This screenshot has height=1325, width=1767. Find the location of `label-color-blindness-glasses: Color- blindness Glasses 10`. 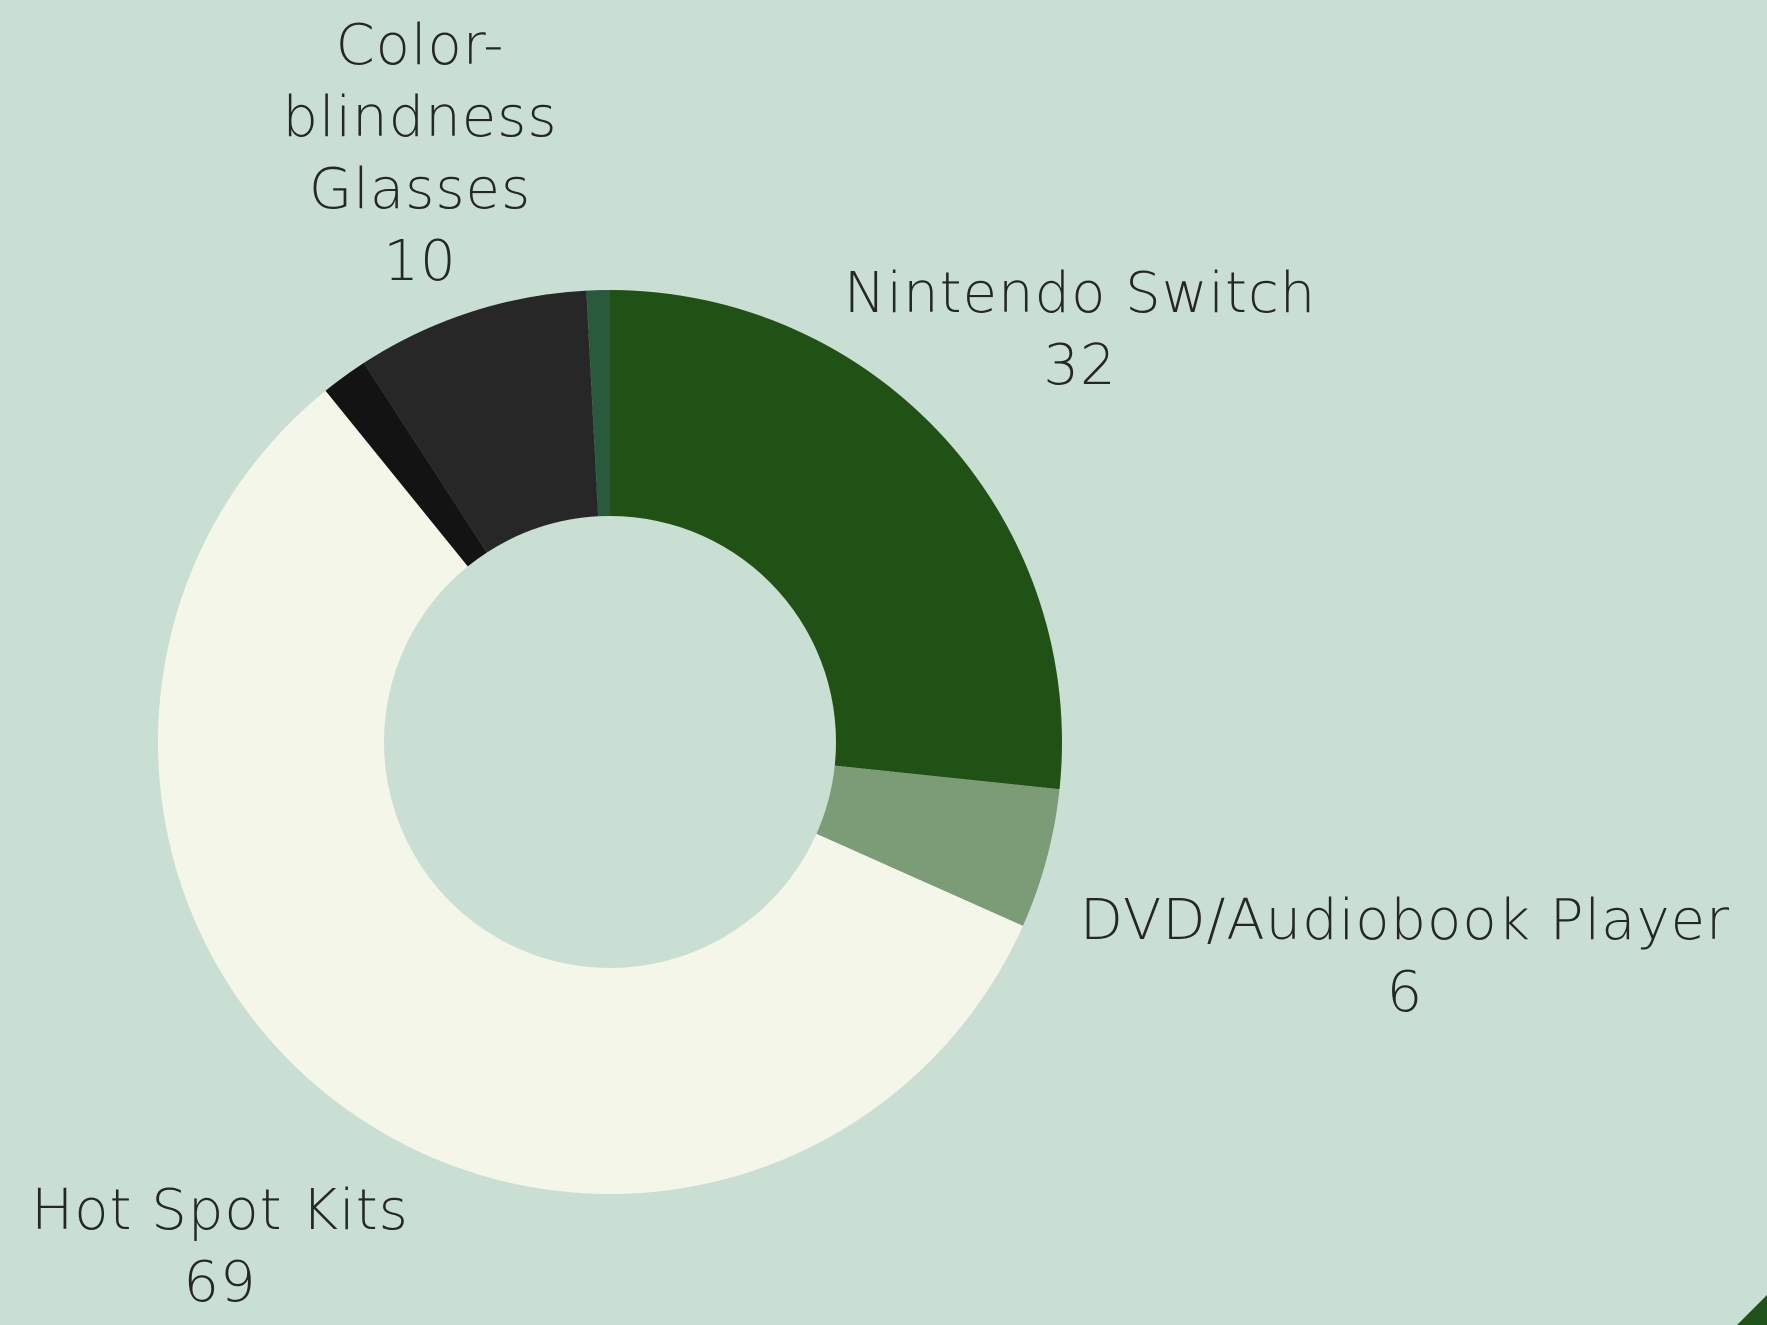

label-color-blindness-glasses: Color- blindness Glasses 10 is located at coordinates (420, 154).